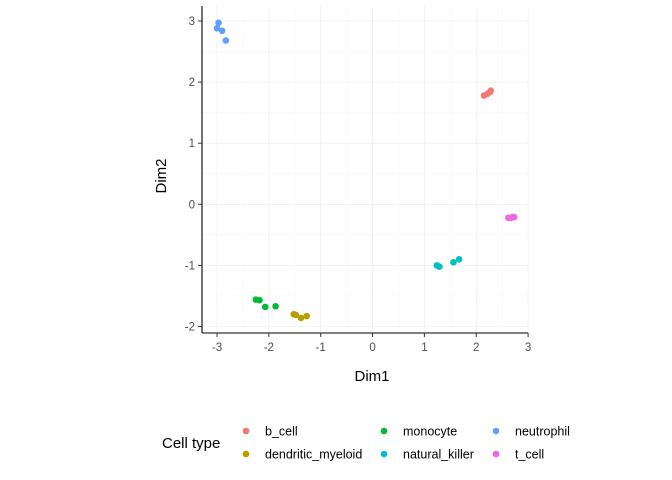 This screenshot has width=672, height=480. I want to click on x-axis-title: Dim1, so click(371, 376).